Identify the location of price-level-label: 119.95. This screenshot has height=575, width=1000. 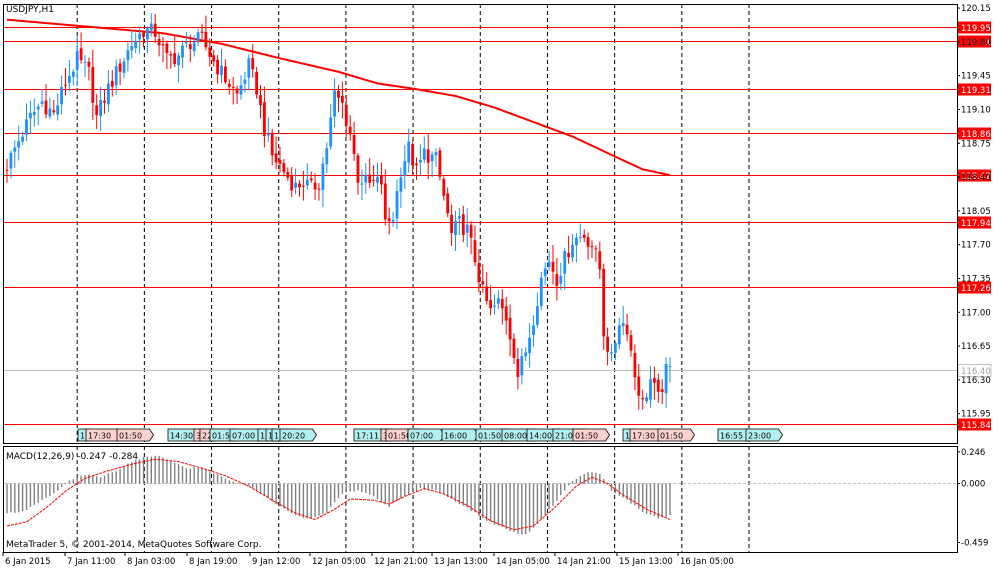
(976, 29).